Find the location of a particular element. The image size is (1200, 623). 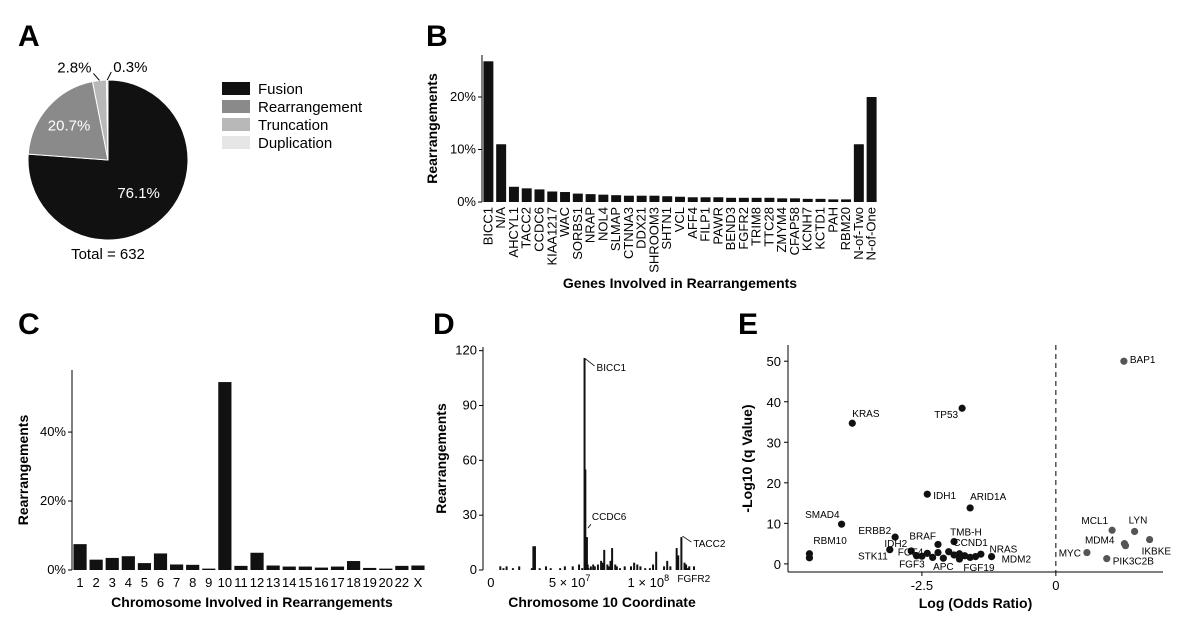

pie-label-0: 76.1% is located at coordinates (138, 193).